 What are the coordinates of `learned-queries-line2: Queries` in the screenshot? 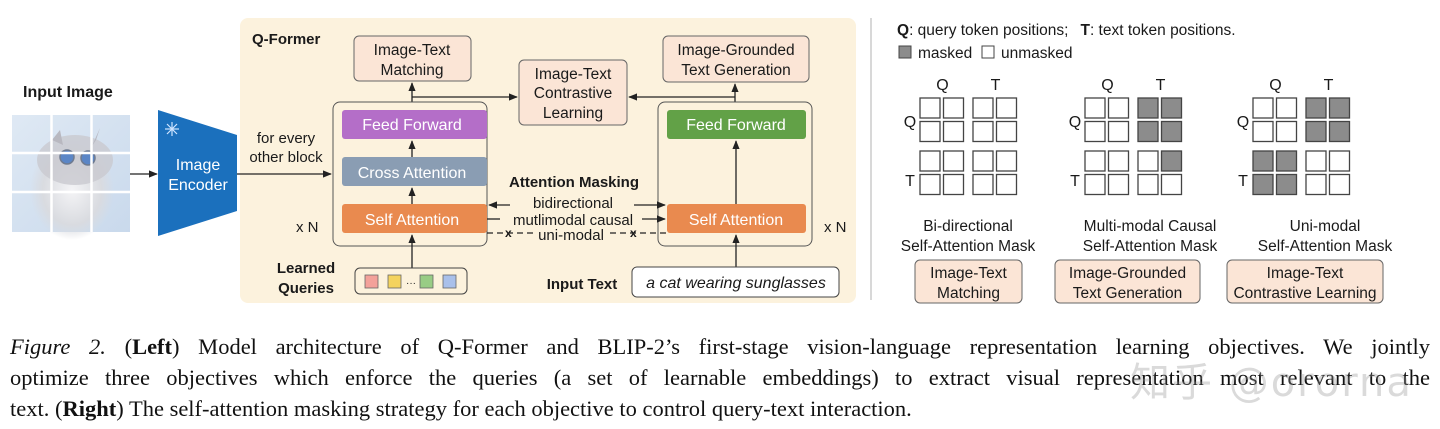 It's located at (306, 288).